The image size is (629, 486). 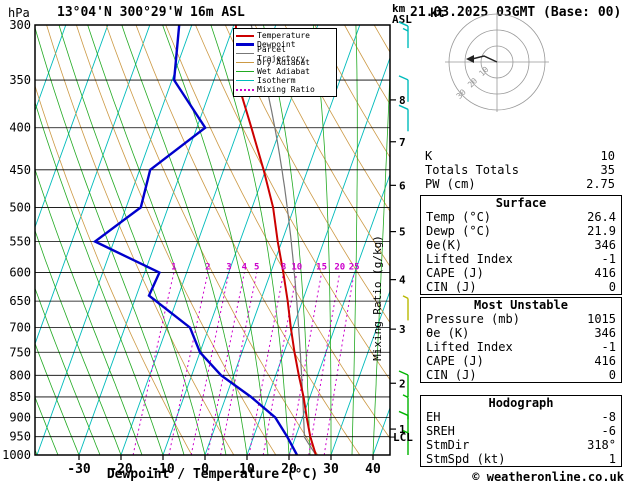 What do you see at coordinates (521, 361) in the screenshot?
I see `table-row: CAPE (J) 416` at bounding box center [521, 361].